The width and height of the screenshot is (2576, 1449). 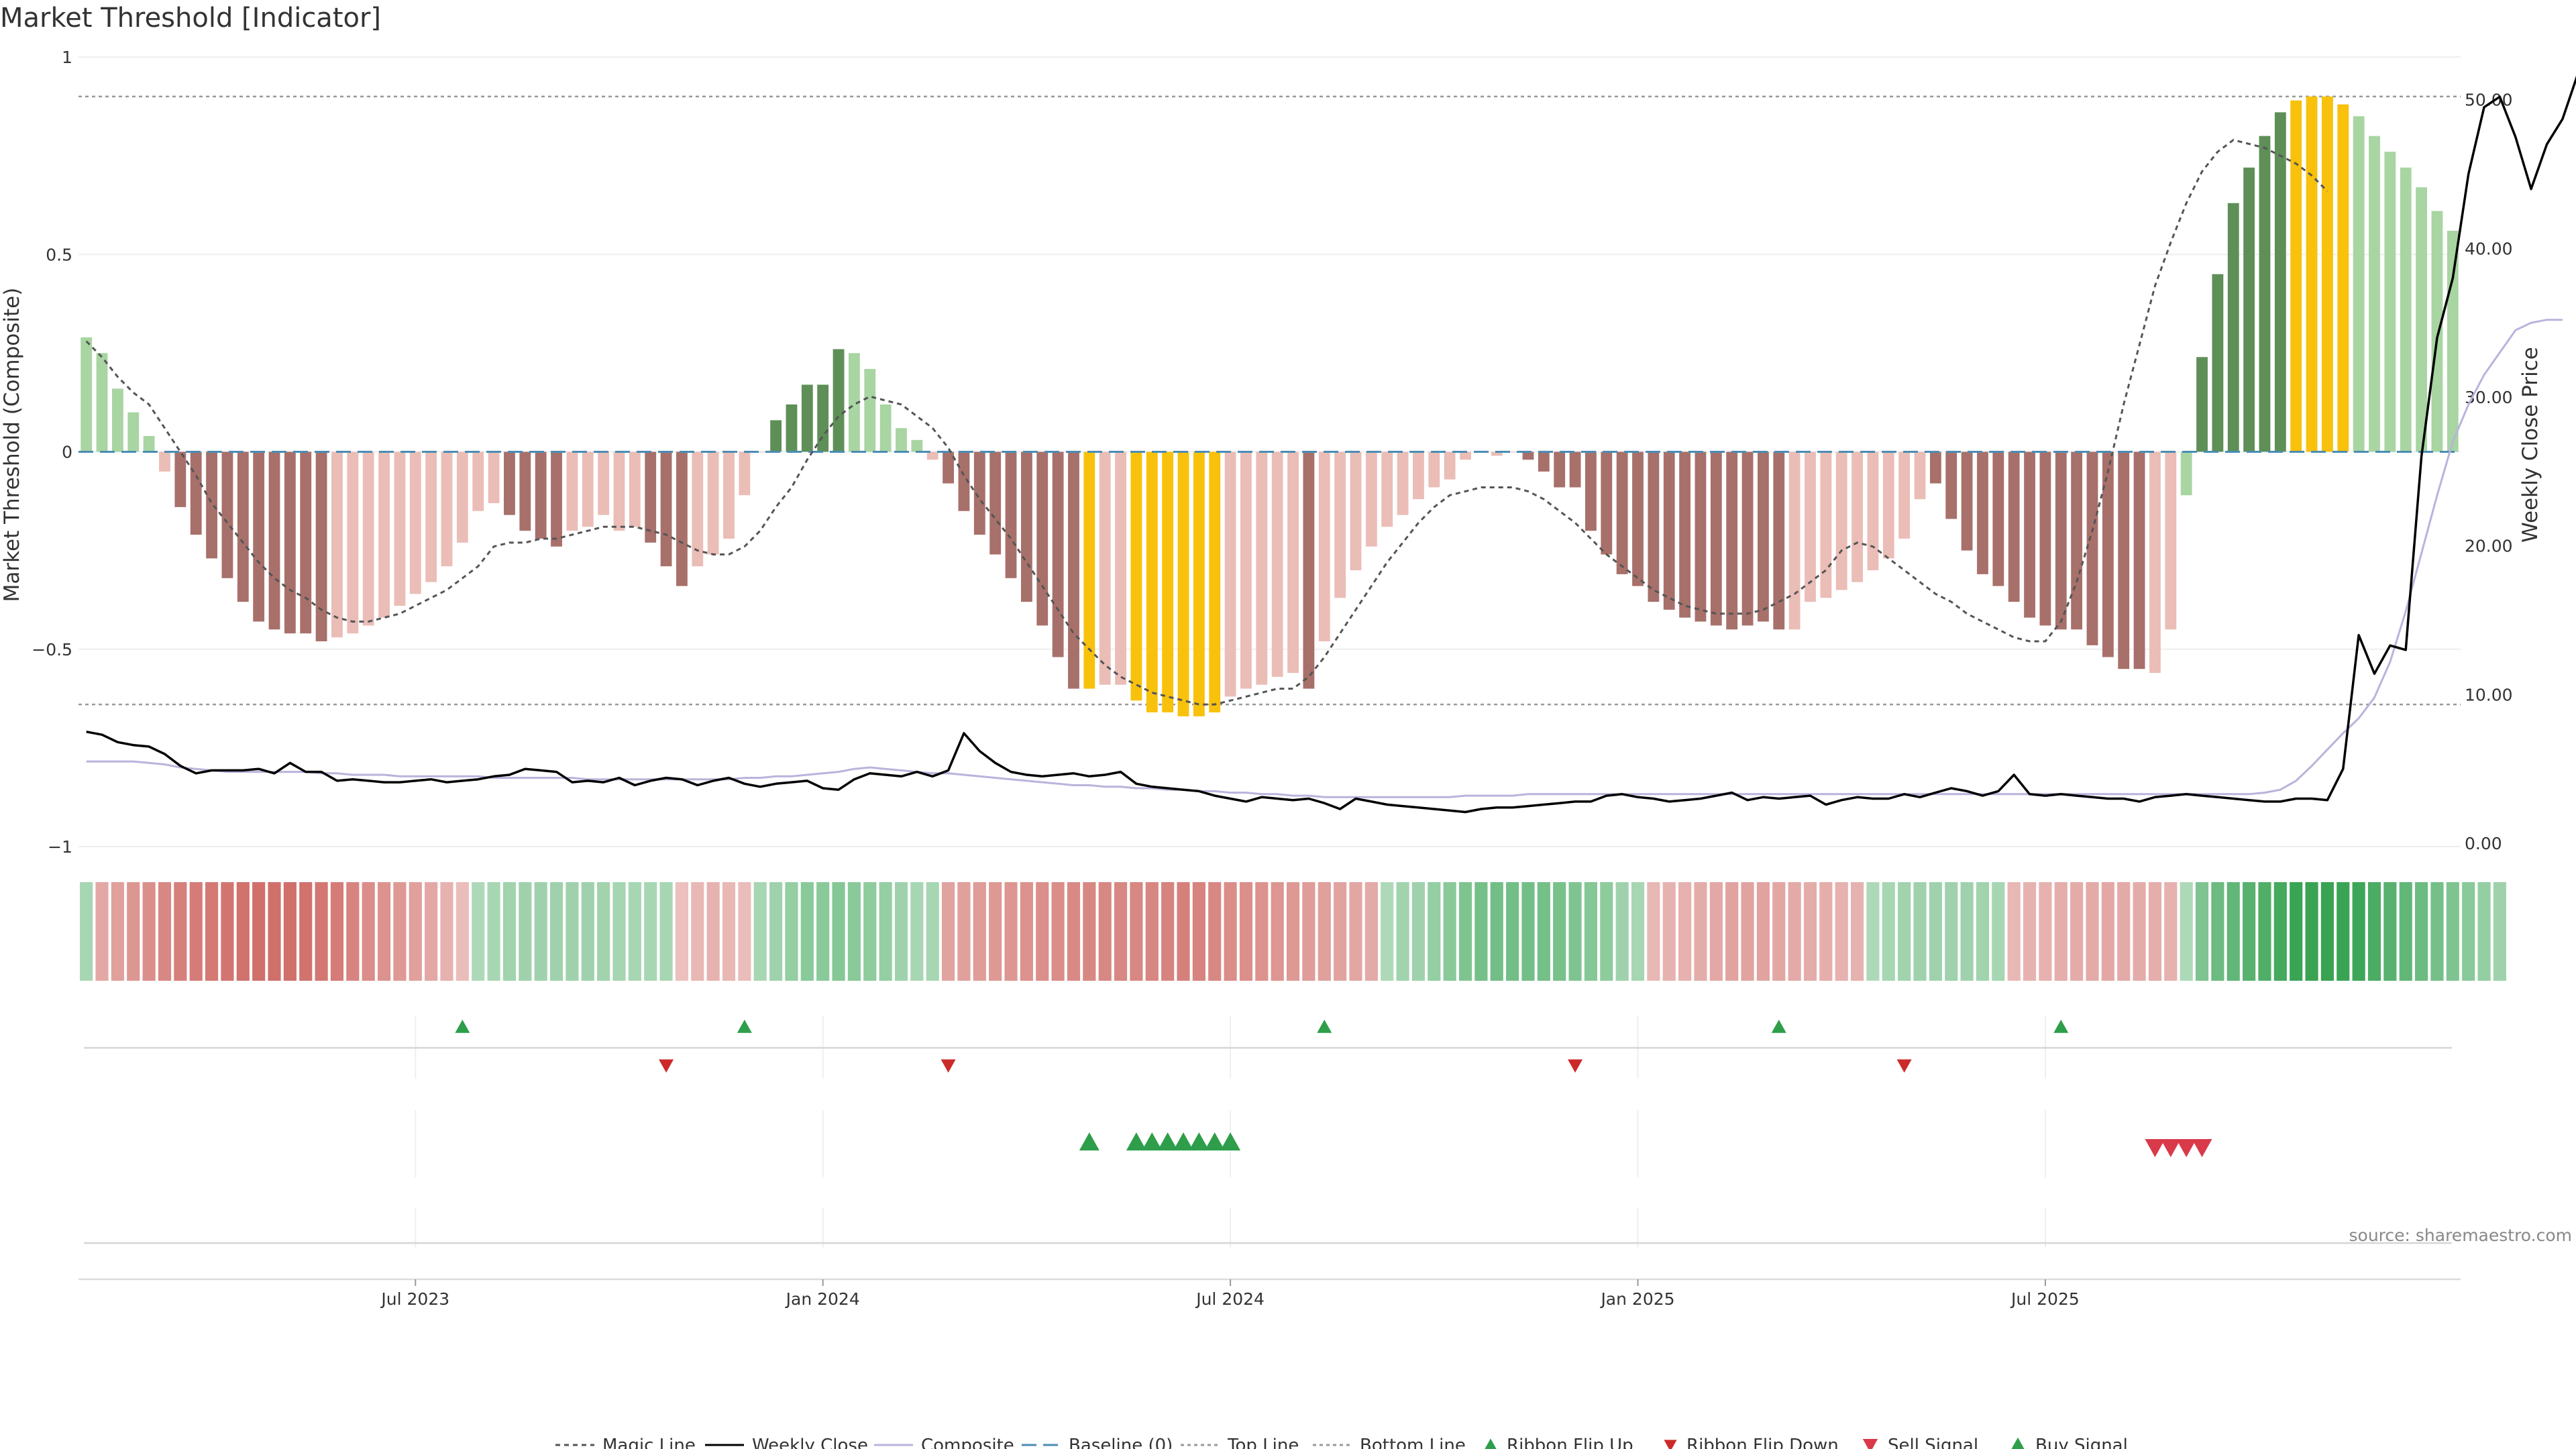 I want to click on x-tick-label: Jul 2024, so click(x=1230, y=1299).